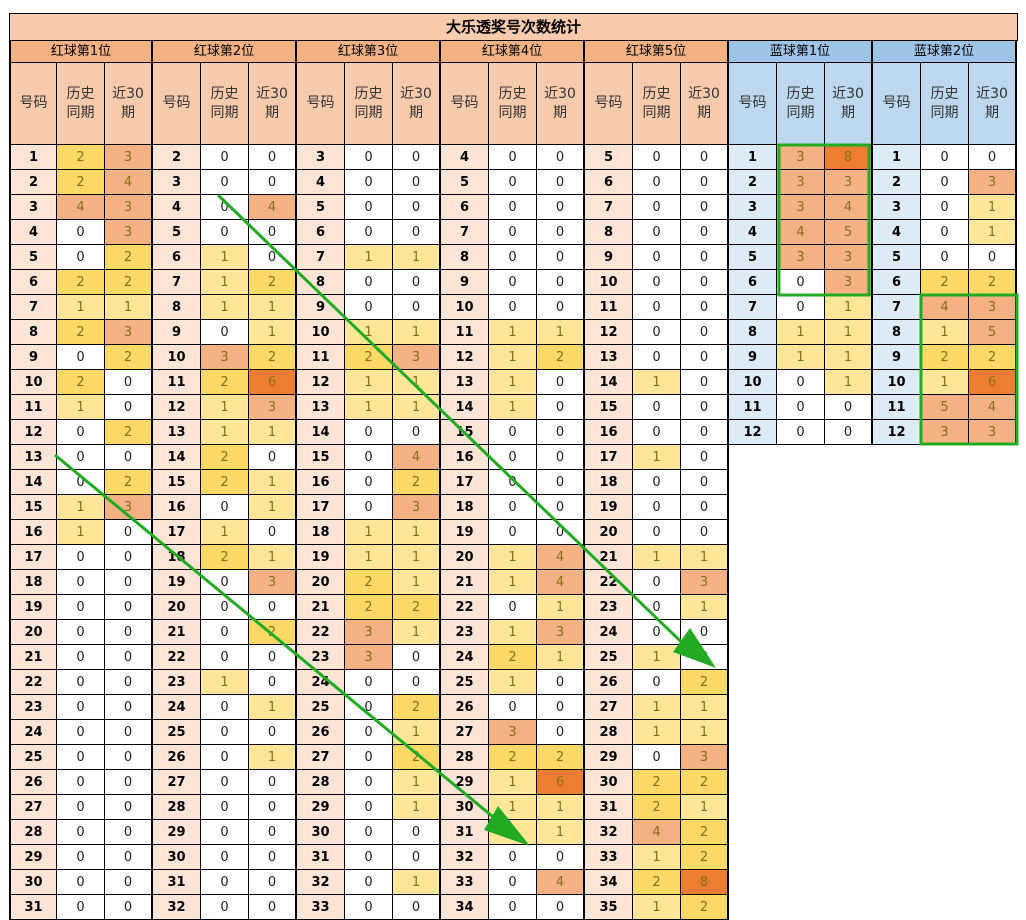  What do you see at coordinates (465, 732) in the screenshot?
I see `row-number: 27` at bounding box center [465, 732].